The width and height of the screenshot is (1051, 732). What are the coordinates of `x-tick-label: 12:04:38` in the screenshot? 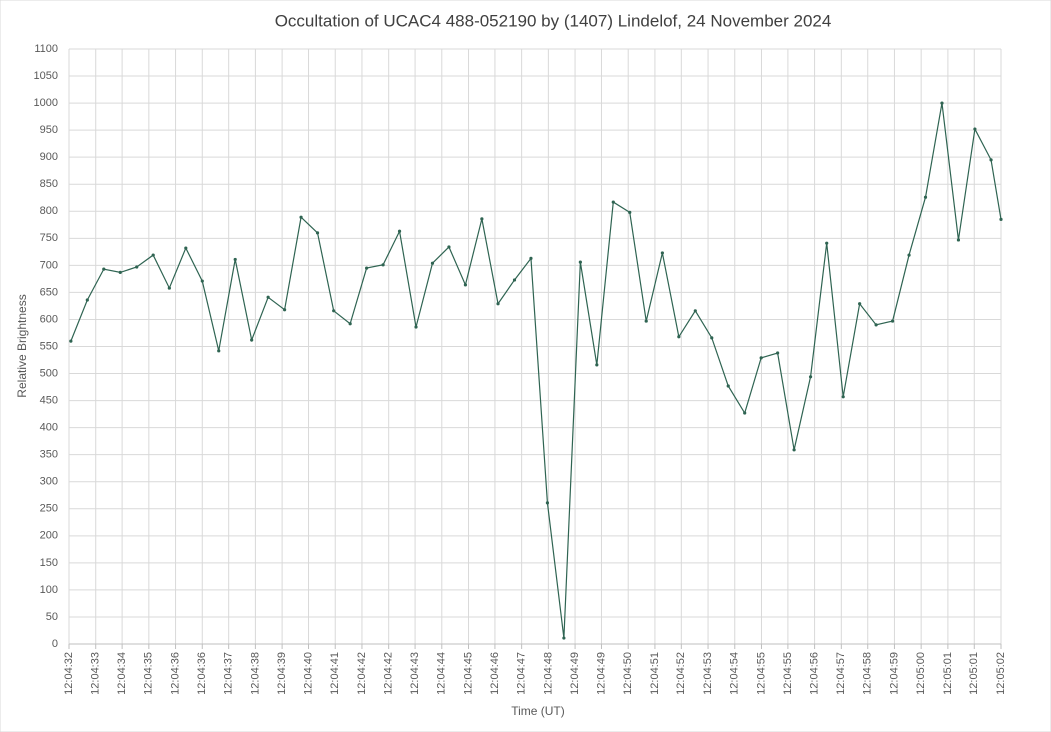 It's located at (255, 673).